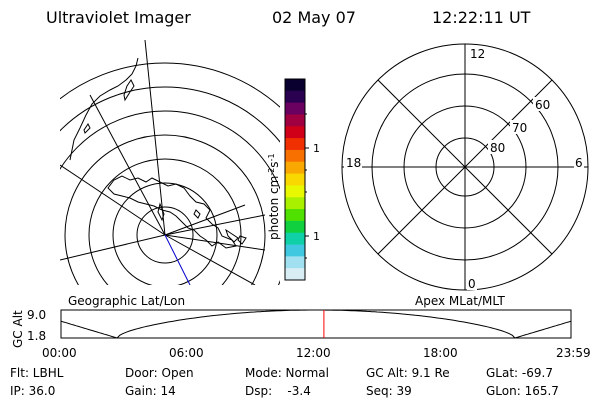 This screenshot has height=400, width=600. I want to click on time-label: 12:22:11 UT, so click(481, 17).